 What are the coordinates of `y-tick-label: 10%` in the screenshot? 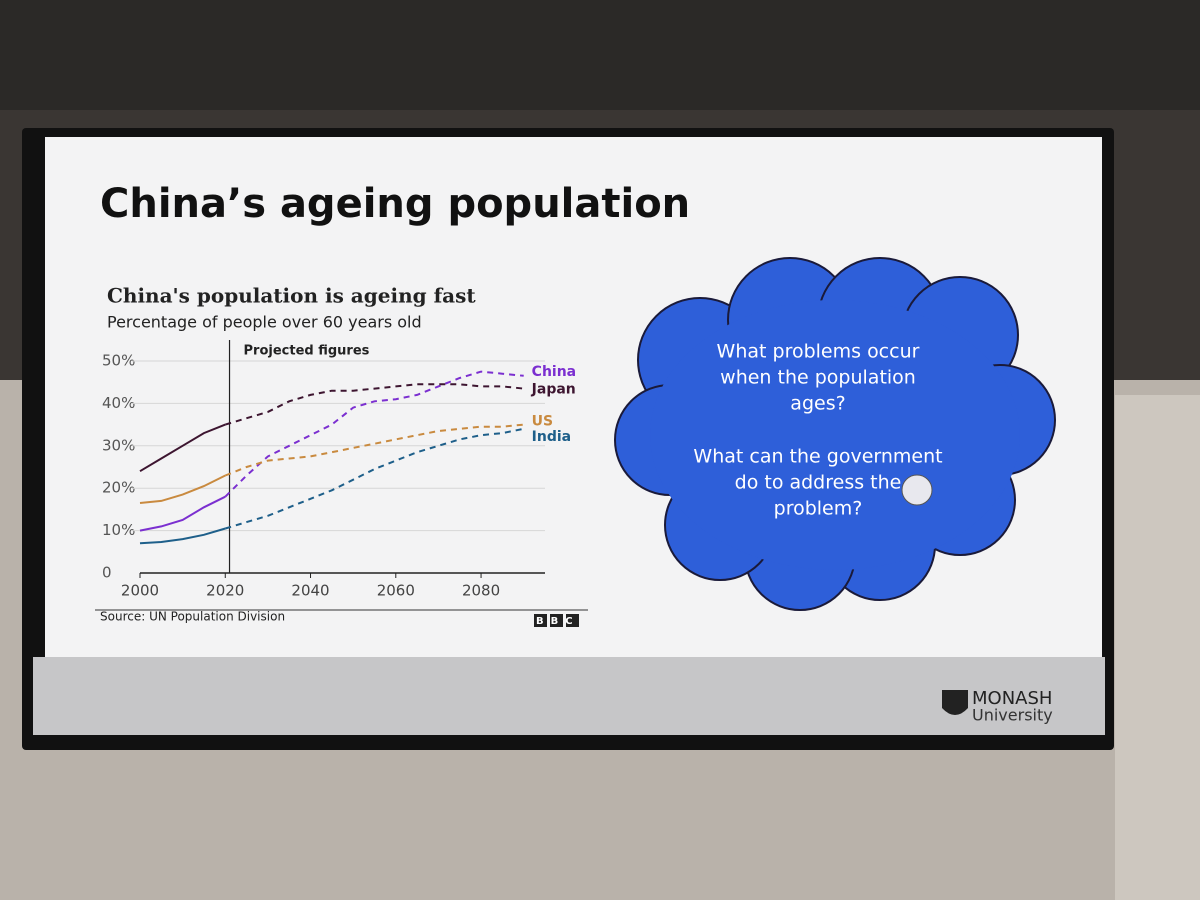 It's located at (118, 530).